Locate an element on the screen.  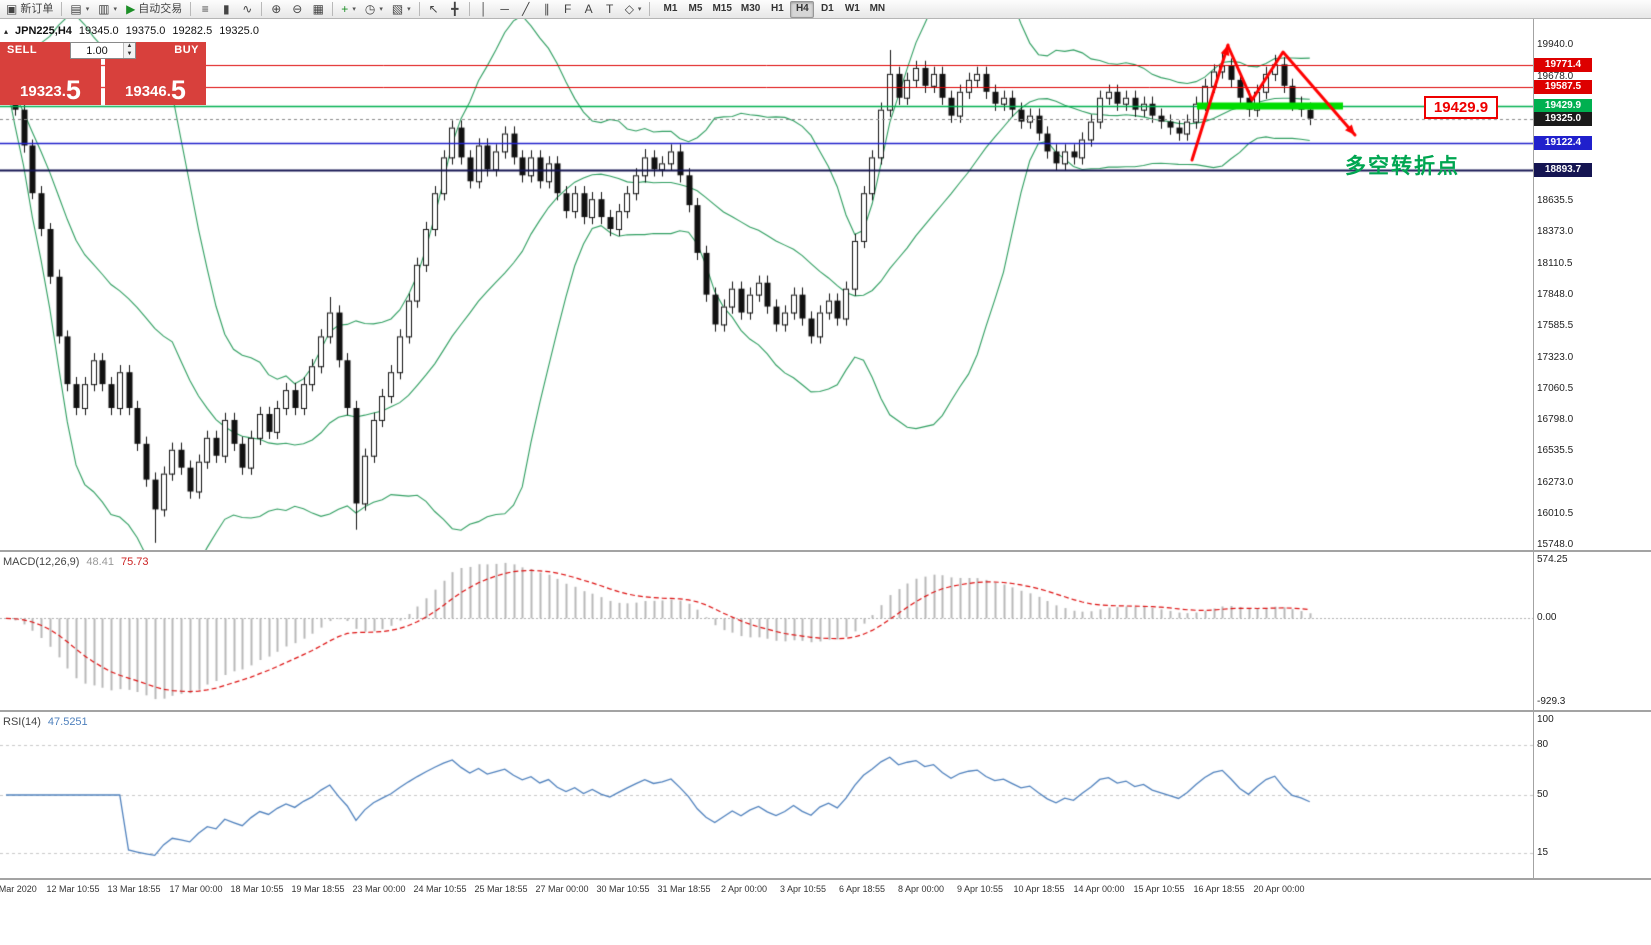
time-axis-label: 6 Apr 18:55 is located at coordinates (862, 889).